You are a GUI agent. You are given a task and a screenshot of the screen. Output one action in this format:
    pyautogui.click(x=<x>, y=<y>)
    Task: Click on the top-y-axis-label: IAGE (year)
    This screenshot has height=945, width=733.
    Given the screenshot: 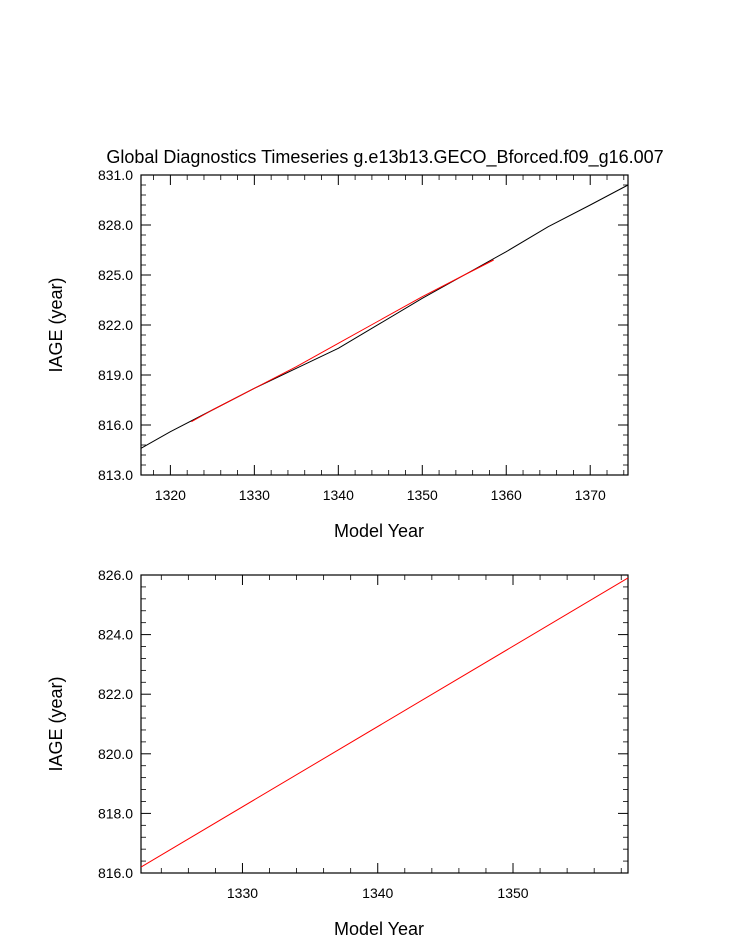 What is the action you would take?
    pyautogui.click(x=56, y=324)
    